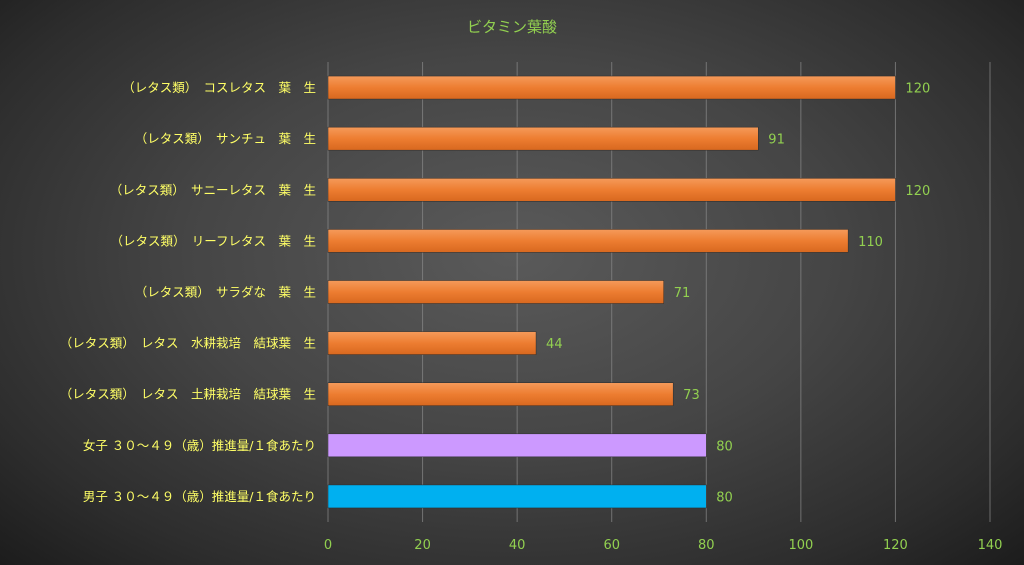  What do you see at coordinates (691, 395) in the screenshot?
I see `data-label: 73` at bounding box center [691, 395].